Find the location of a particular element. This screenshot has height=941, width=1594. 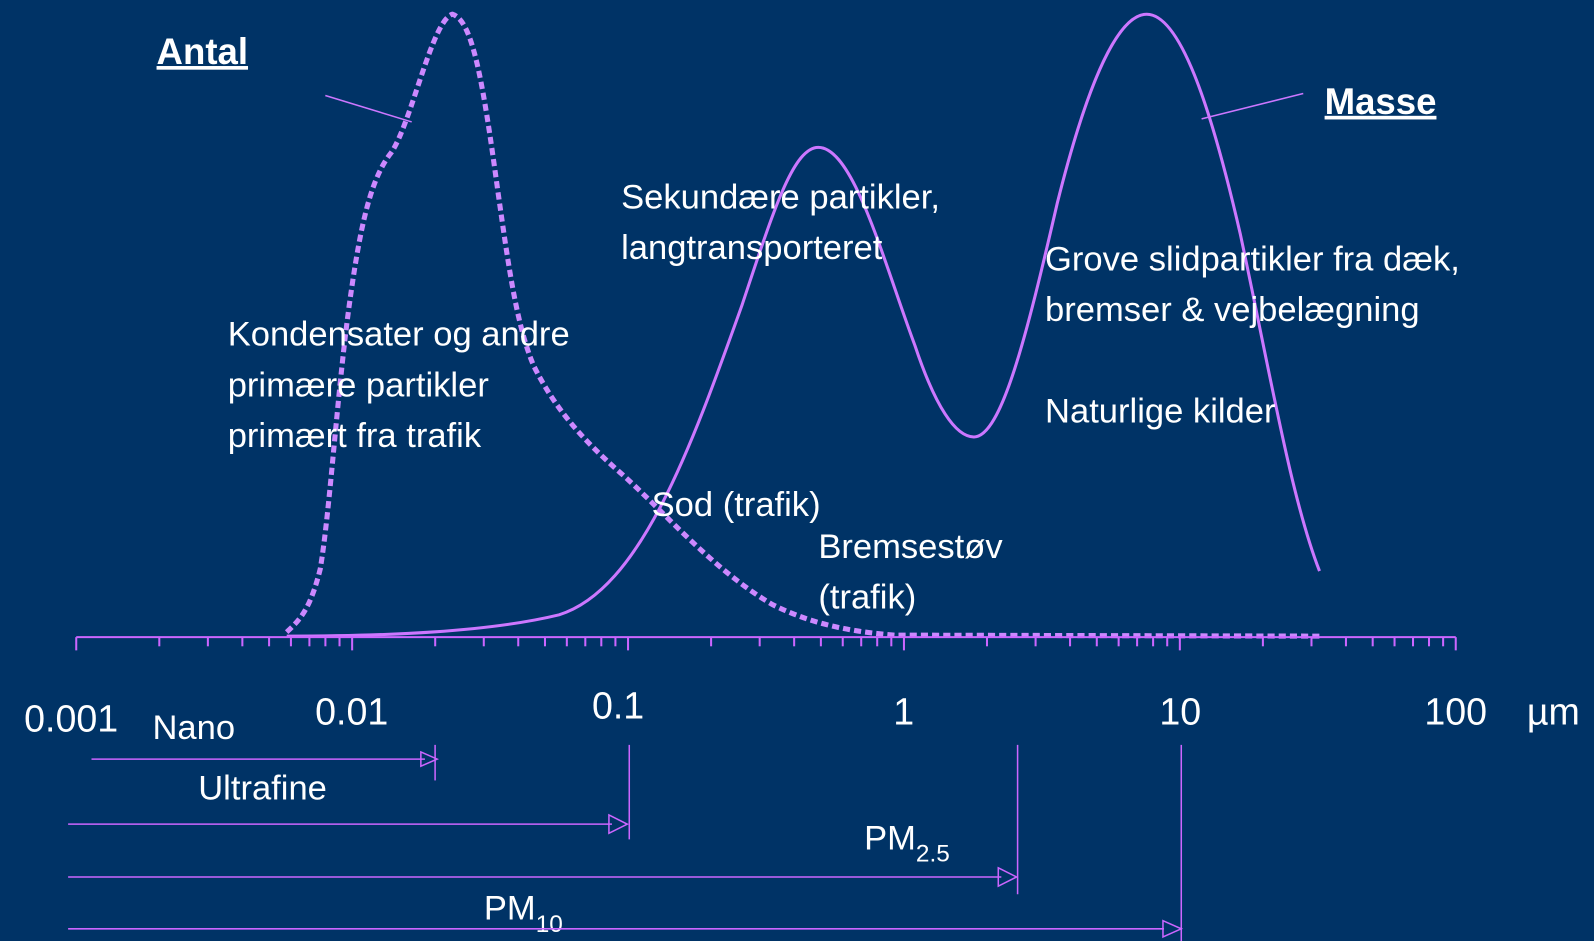

annotation: primære partikler is located at coordinates (358, 385).